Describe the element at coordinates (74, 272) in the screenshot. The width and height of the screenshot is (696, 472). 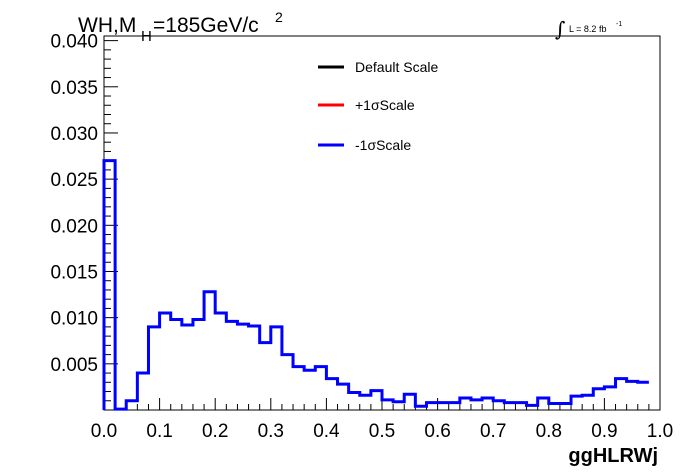
I see `y-tick-label: 0.015` at that location.